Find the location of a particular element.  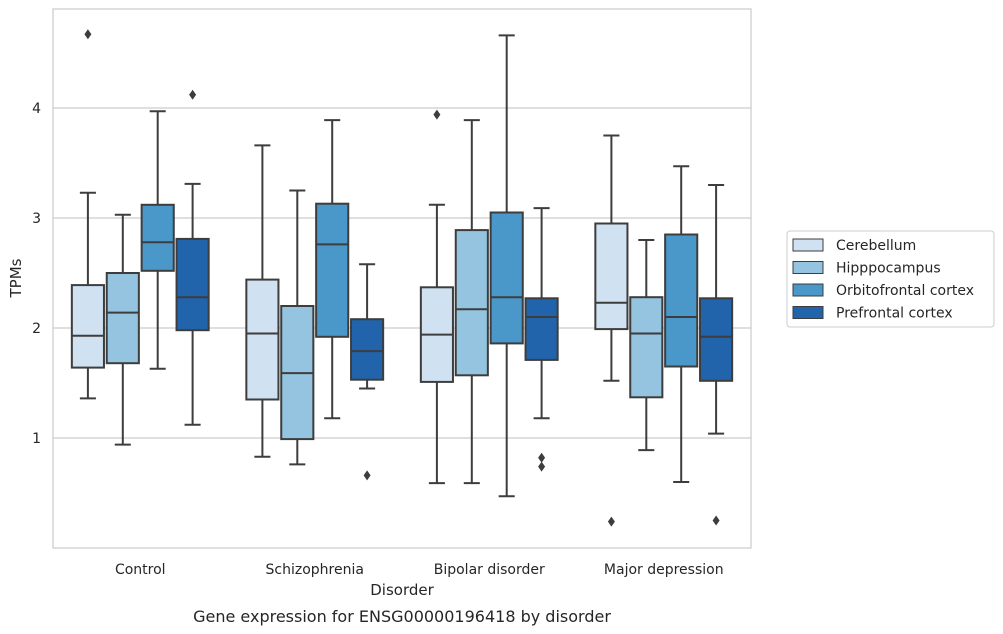

y-axis-label: TPMs is located at coordinates (16, 278).